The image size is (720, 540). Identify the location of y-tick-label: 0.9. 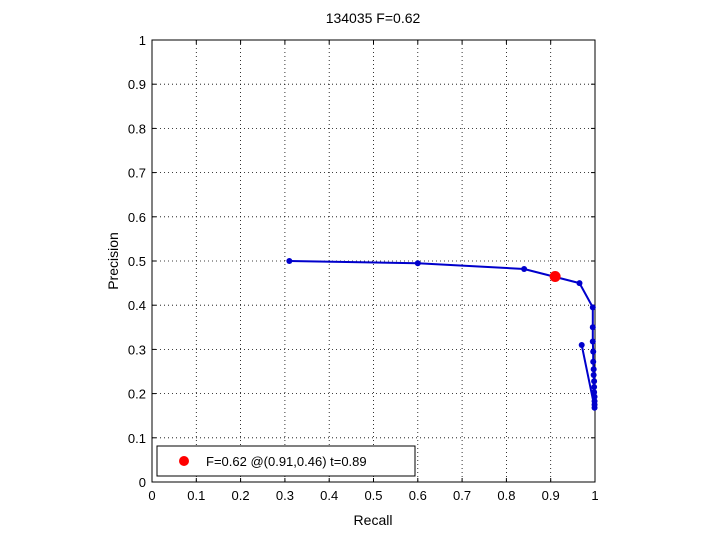
(137, 84).